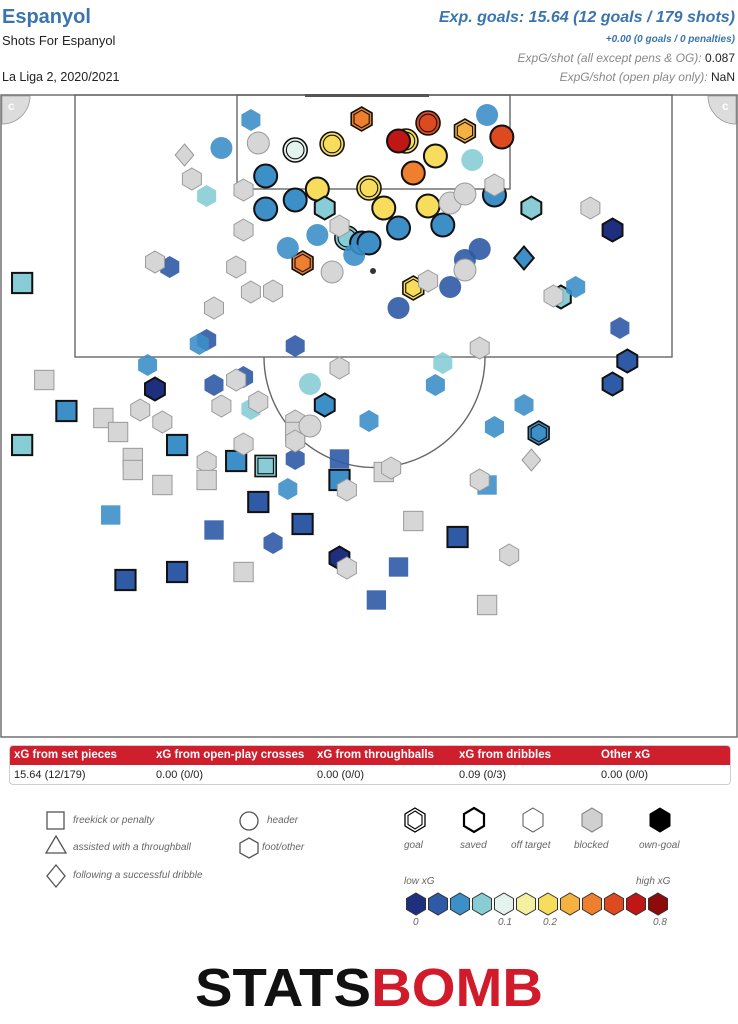  I want to click on summary-value-set-pieces: 15.64 (12/179), so click(50, 775).